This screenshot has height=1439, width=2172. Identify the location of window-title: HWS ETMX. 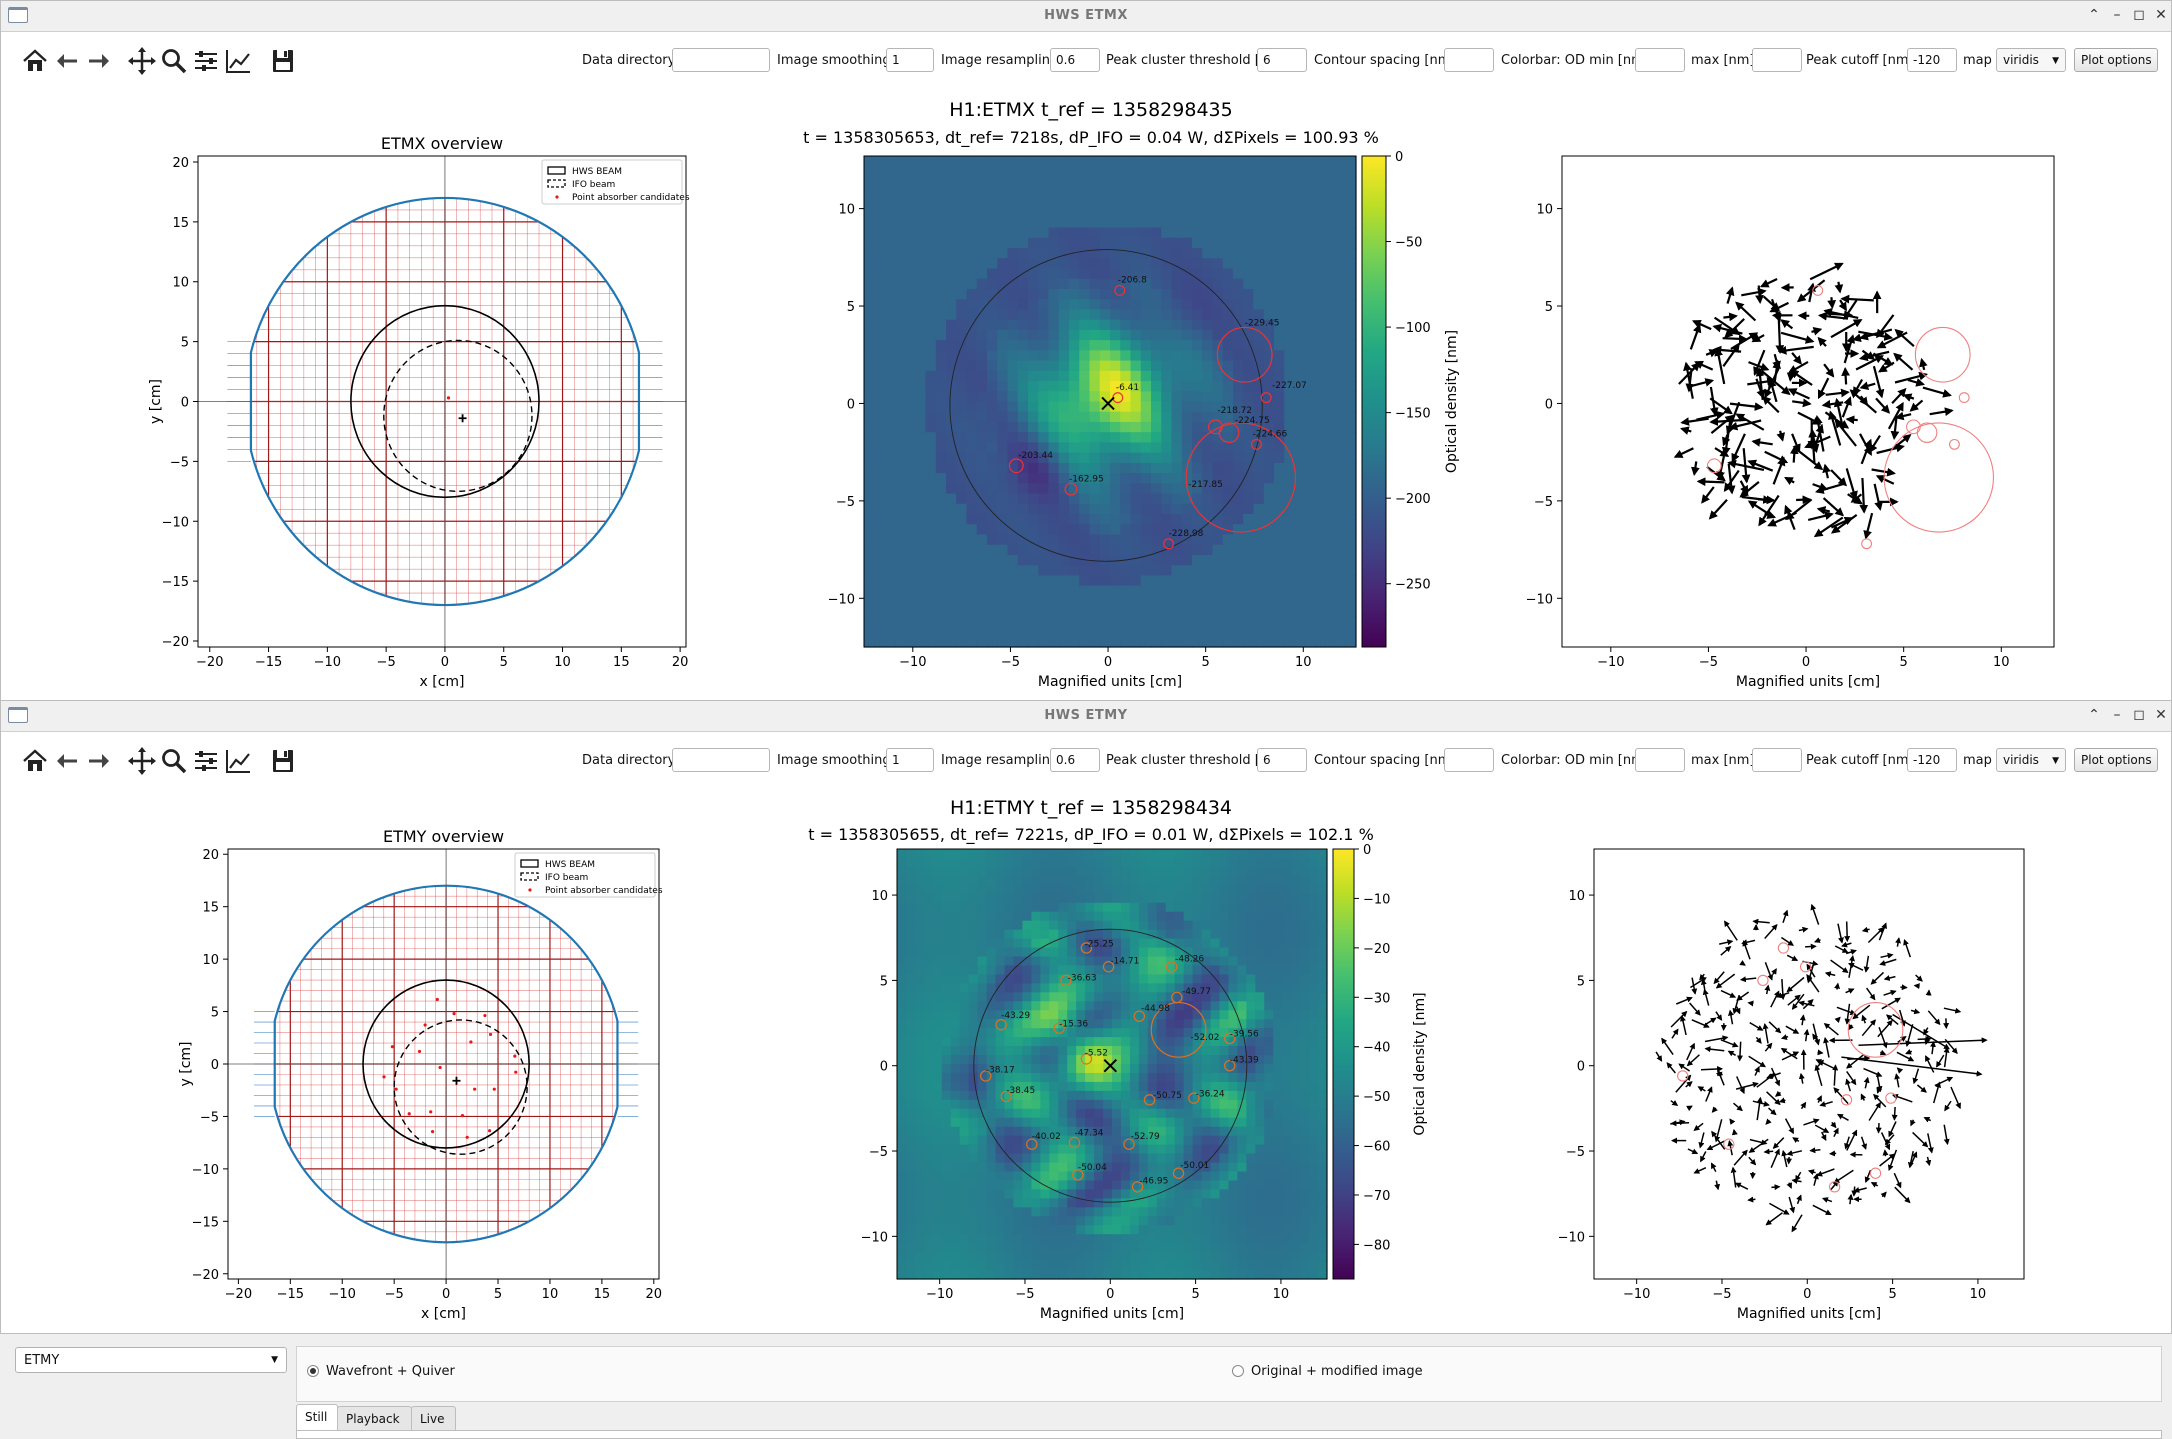
(1086, 15).